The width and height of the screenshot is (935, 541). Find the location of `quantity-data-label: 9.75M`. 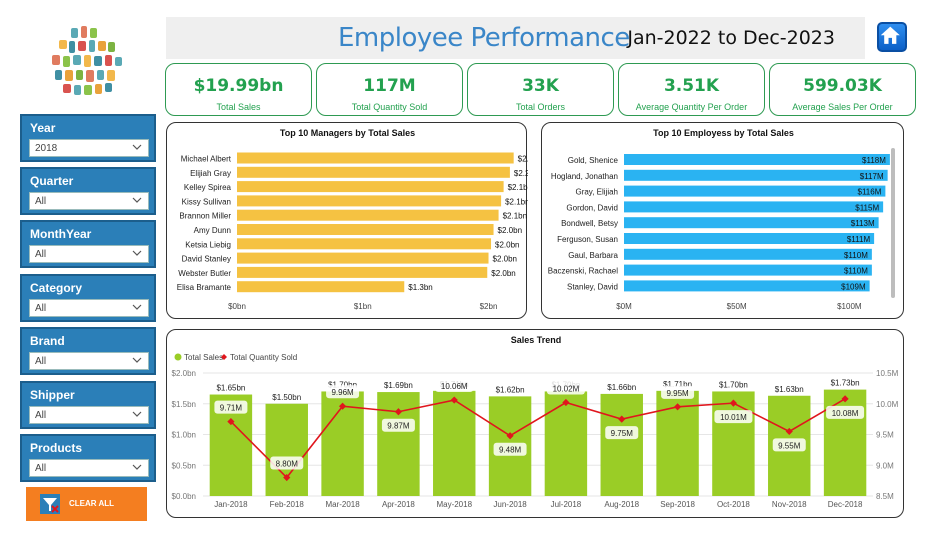

quantity-data-label: 9.75M is located at coordinates (622, 433).